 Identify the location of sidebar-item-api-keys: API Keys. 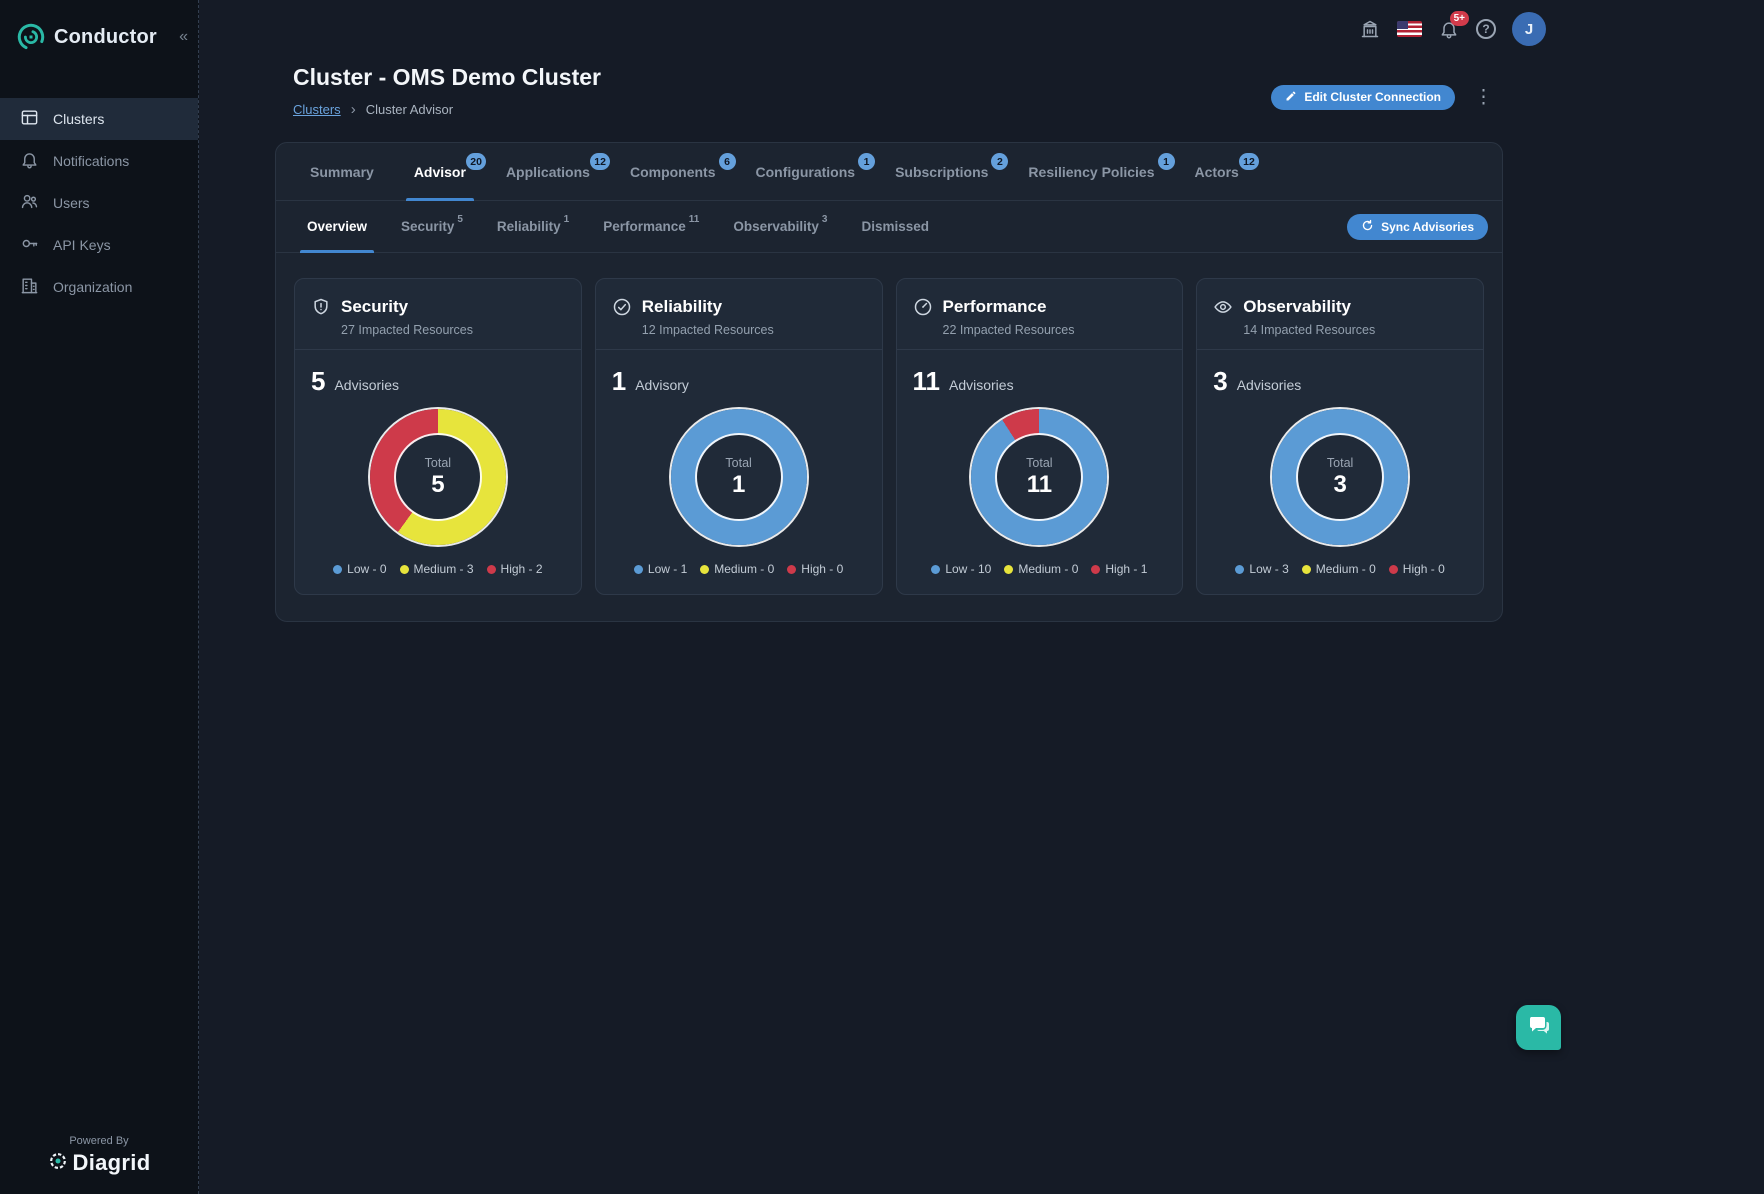
(99, 245).